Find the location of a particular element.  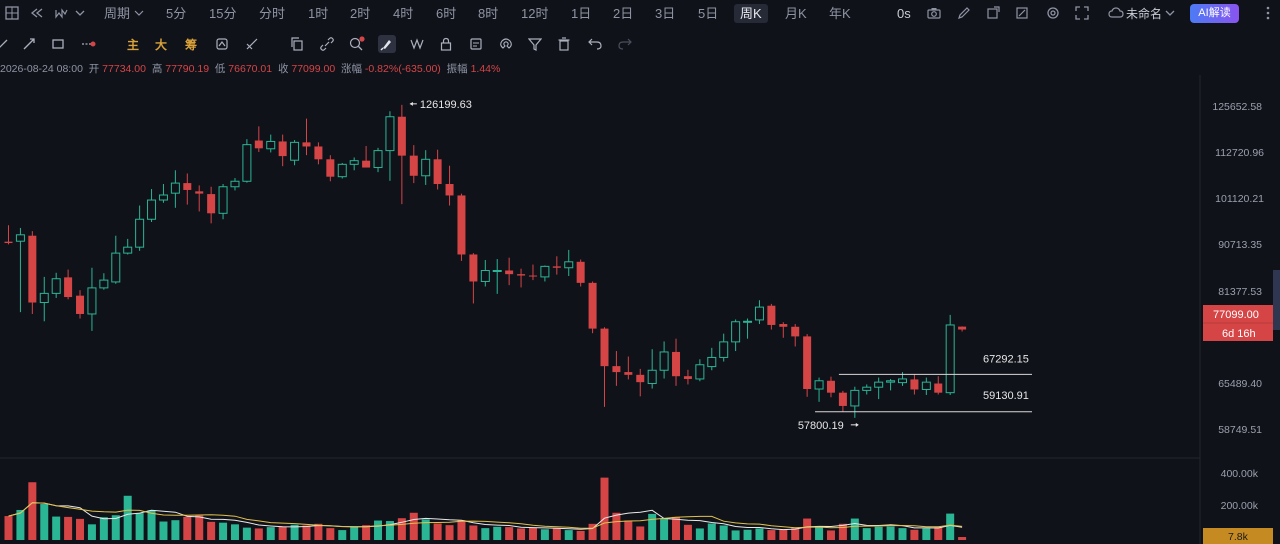

fullscreen-icon is located at coordinates (1082, 13).